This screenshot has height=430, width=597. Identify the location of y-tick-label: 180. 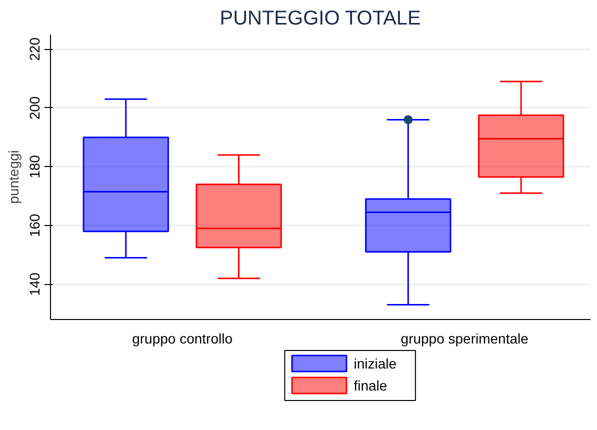
(34, 166).